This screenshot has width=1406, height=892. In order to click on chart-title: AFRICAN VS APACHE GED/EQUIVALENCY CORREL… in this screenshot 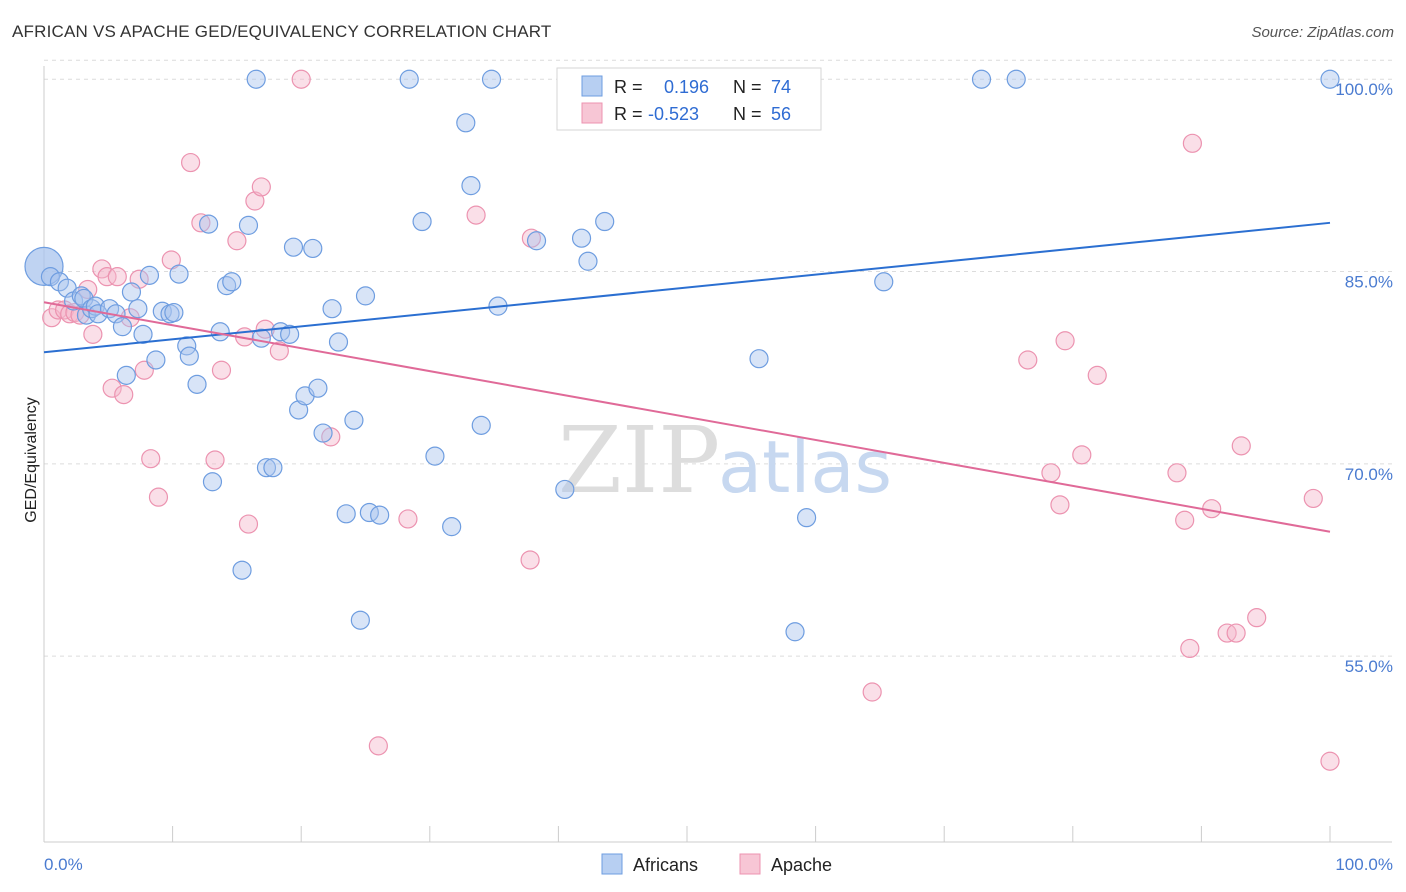, I will do `click(282, 31)`.